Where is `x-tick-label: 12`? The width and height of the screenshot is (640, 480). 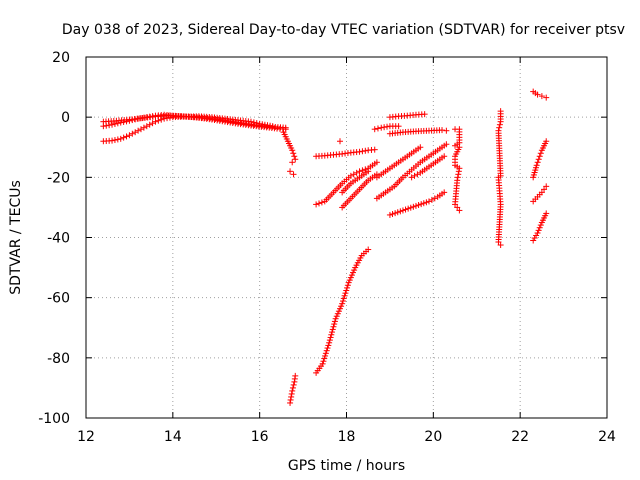
x-tick-label: 12 is located at coordinates (86, 437).